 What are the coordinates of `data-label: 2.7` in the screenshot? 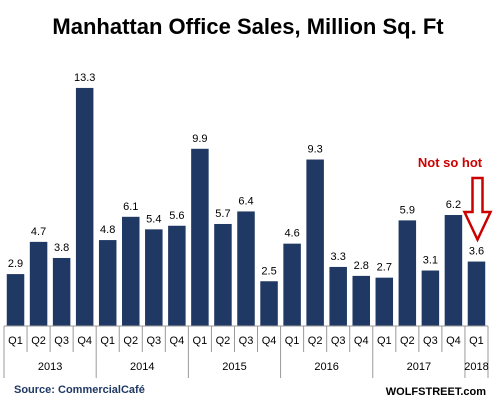 It's located at (384, 268).